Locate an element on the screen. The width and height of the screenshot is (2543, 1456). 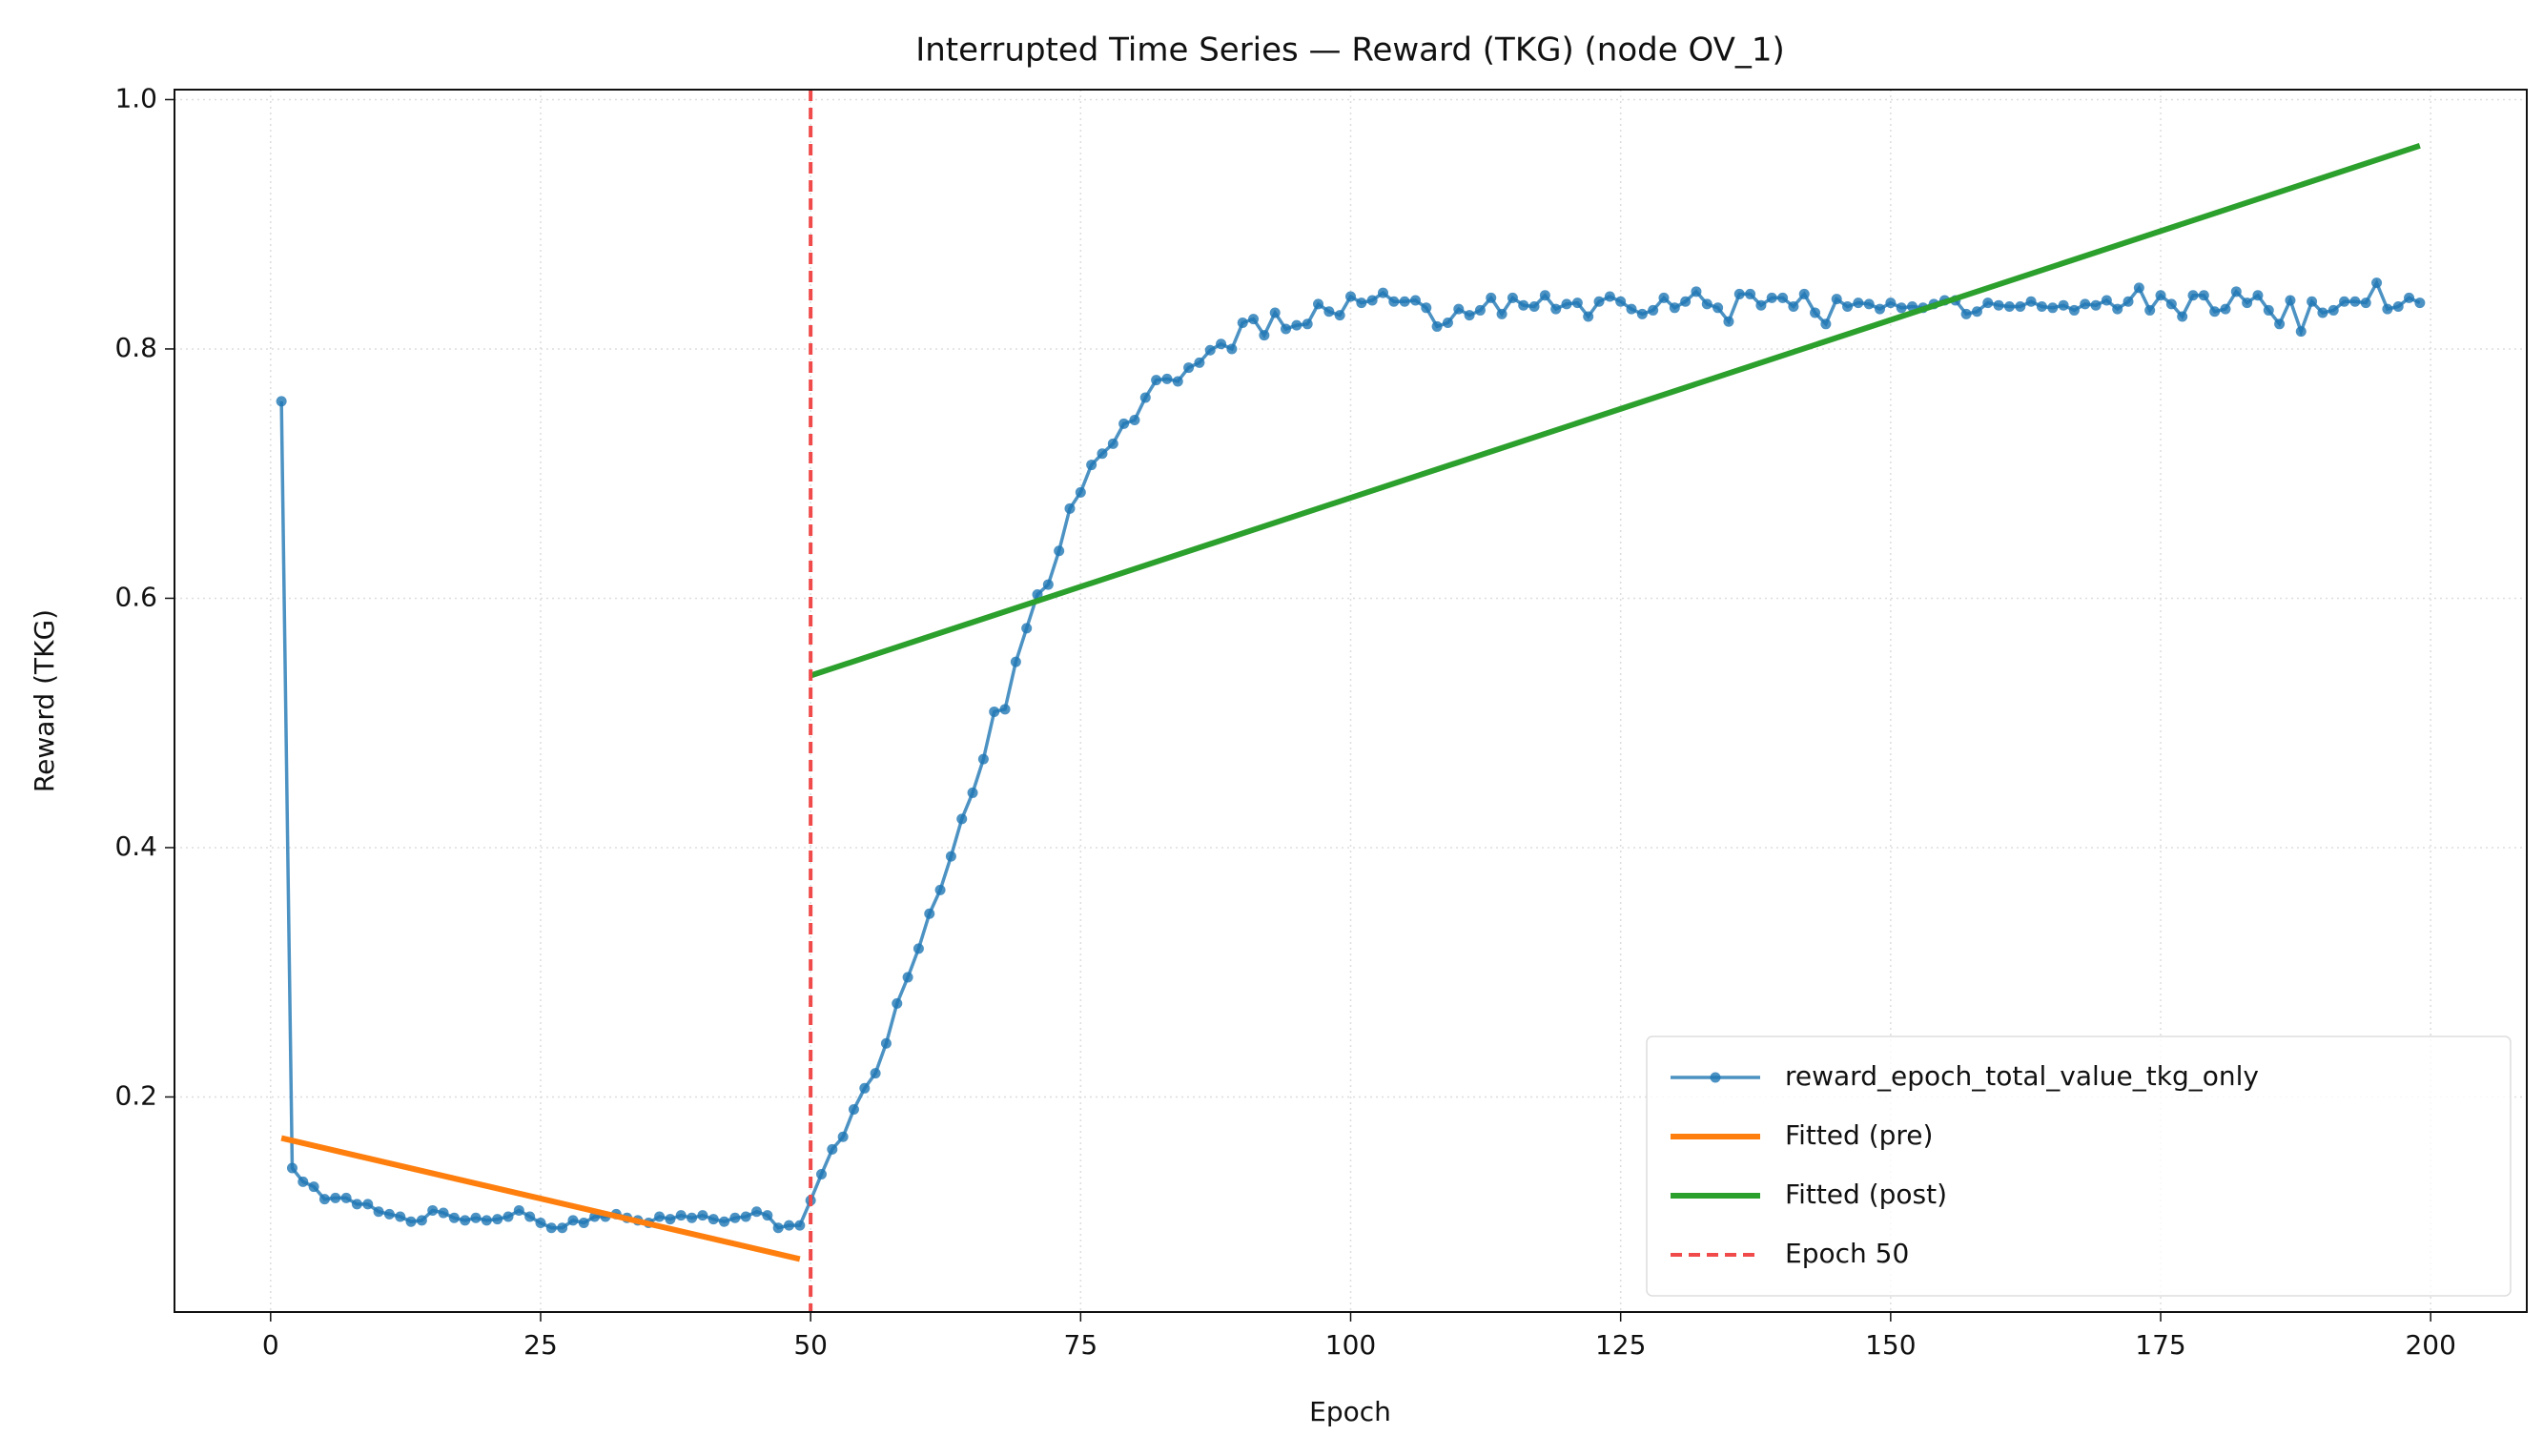
x-tick-label: 150 is located at coordinates (1890, 1345).